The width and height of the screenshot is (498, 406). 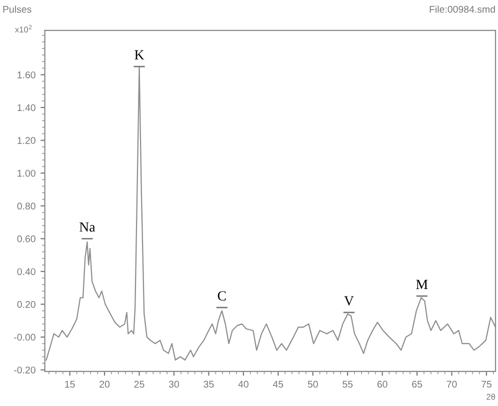 What do you see at coordinates (27, 74) in the screenshot?
I see `y-tick-label: 1.60` at bounding box center [27, 74].